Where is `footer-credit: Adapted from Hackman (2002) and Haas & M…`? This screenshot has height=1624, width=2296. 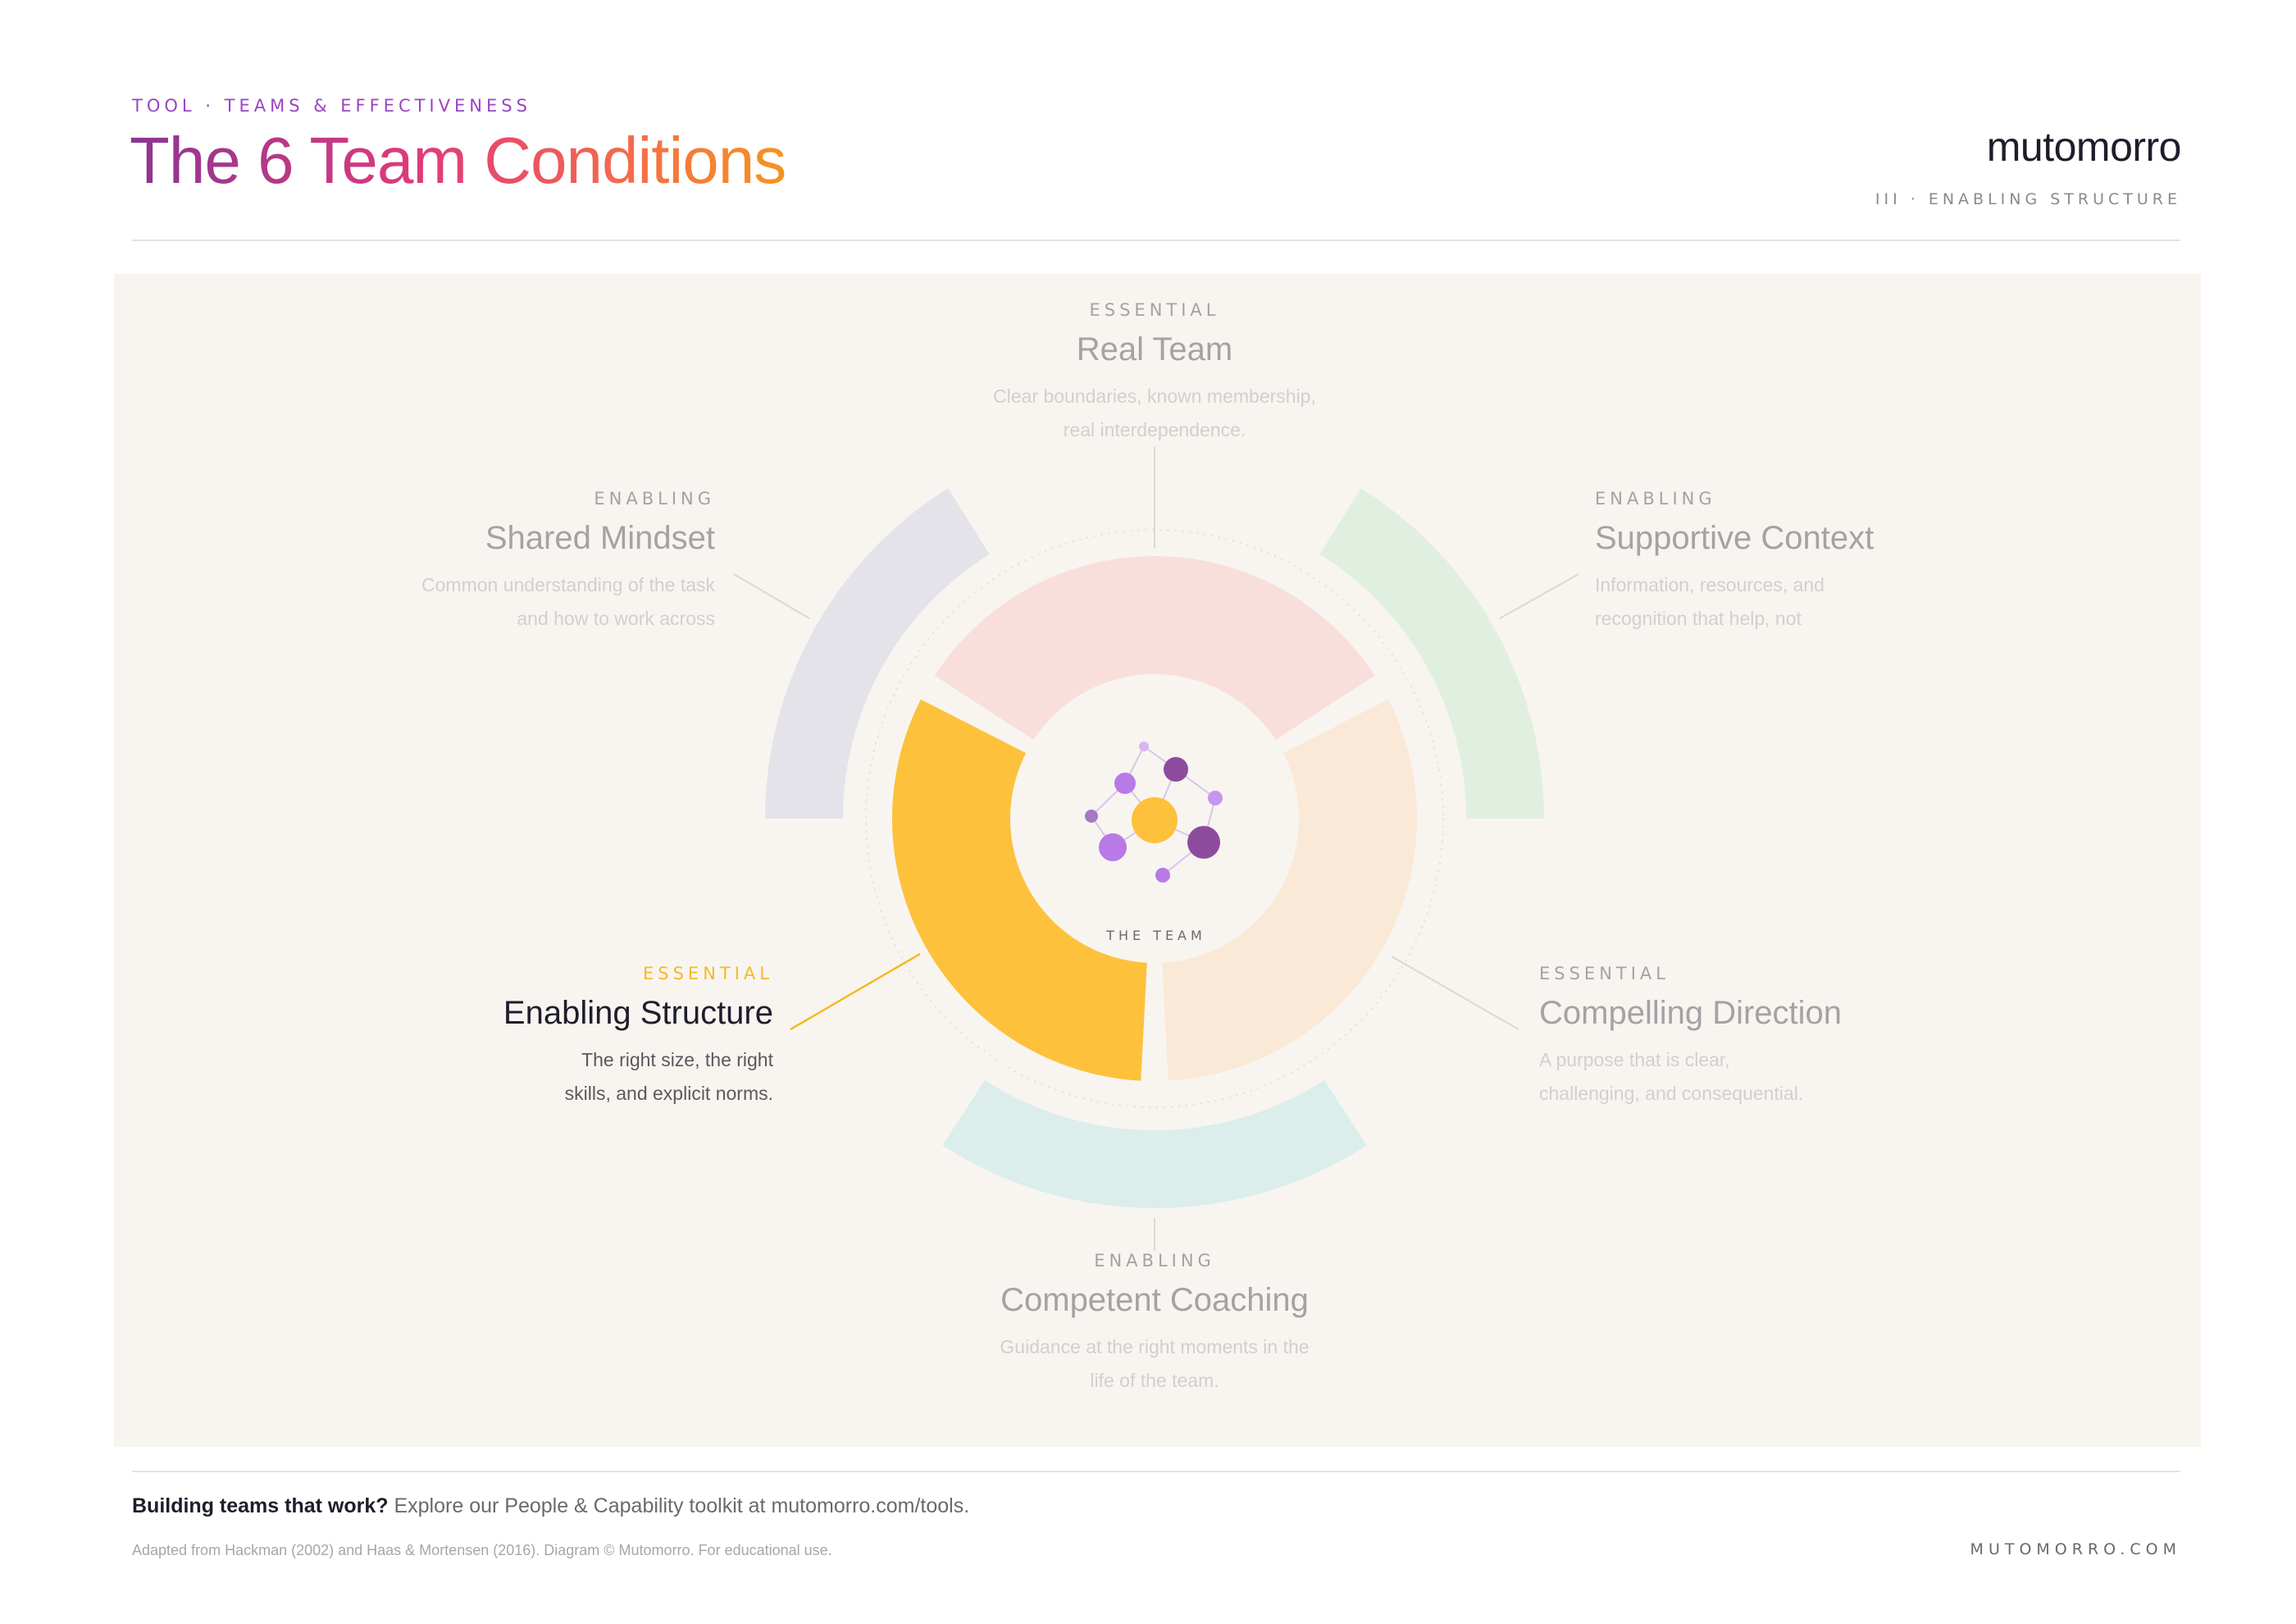 footer-credit: Adapted from Hackman (2002) and Haas & M… is located at coordinates (482, 1550).